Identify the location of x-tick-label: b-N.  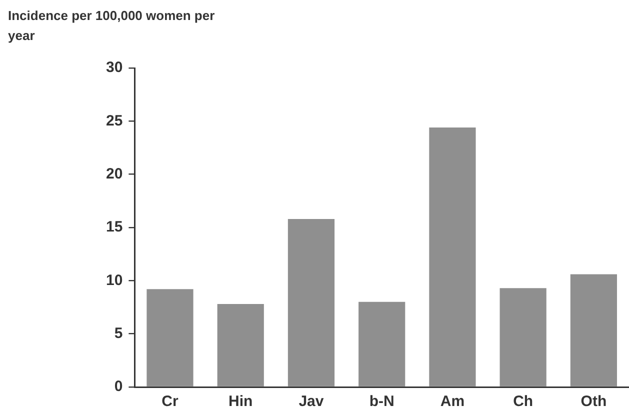
(381, 401).